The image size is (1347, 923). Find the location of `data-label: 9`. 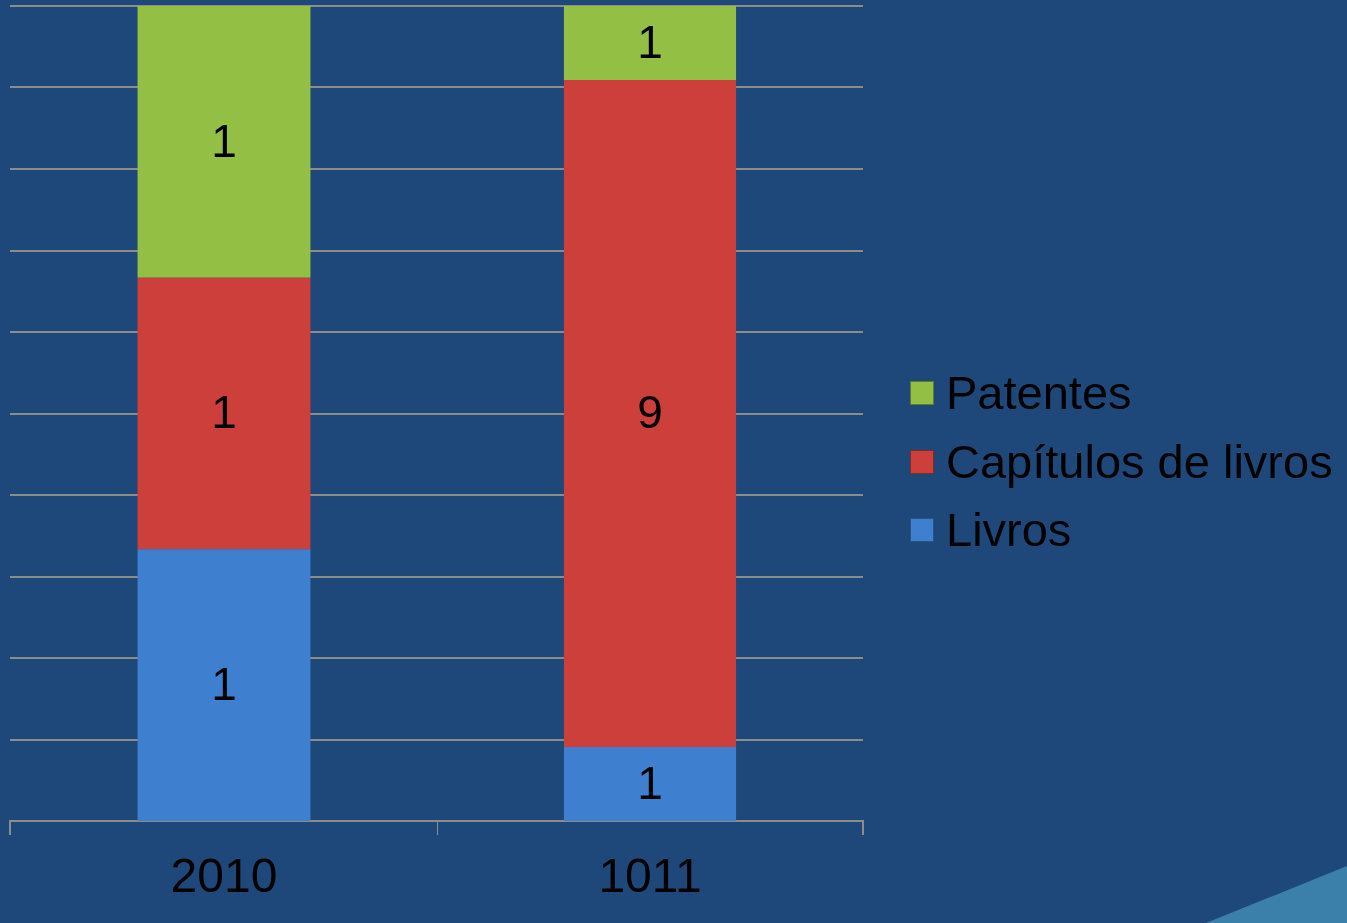

data-label: 9 is located at coordinates (650, 412).